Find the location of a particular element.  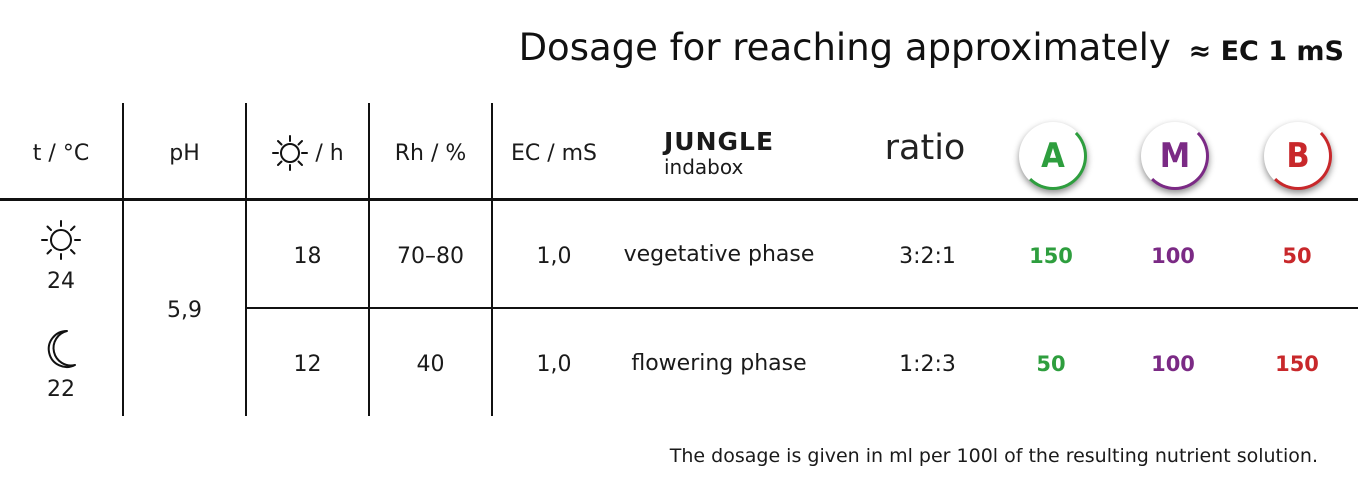

day-icon-cell is located at coordinates (61, 240).